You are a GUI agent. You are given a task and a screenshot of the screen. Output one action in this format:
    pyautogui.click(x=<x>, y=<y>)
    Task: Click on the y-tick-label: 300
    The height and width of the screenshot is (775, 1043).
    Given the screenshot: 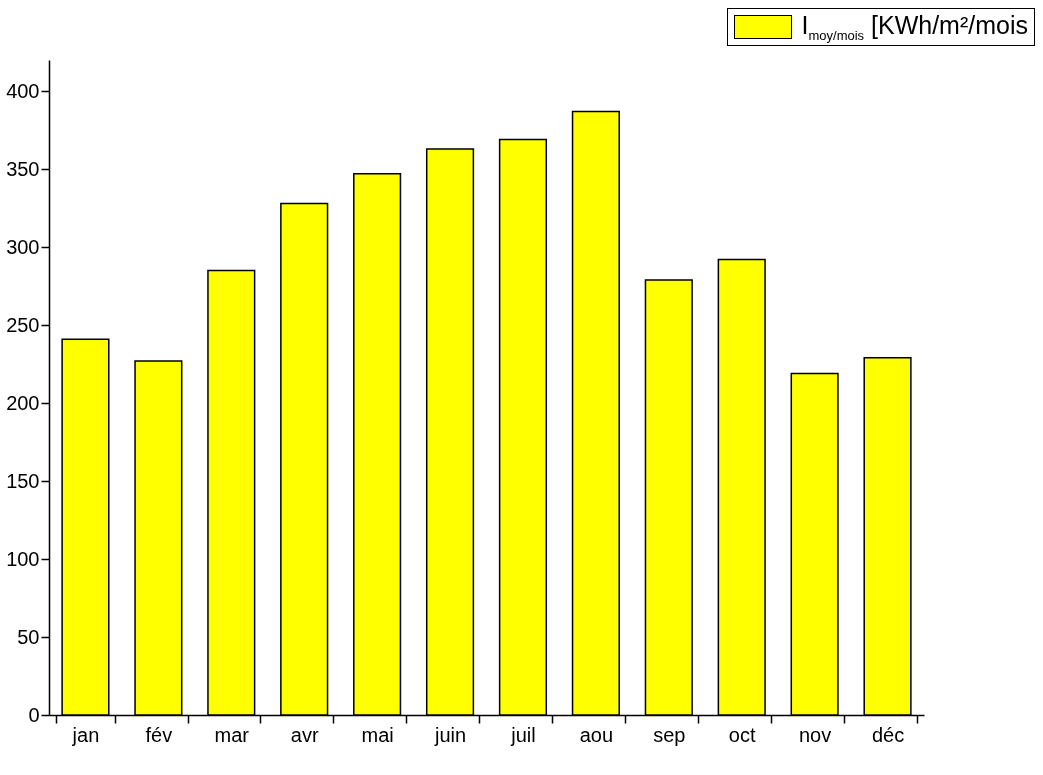 What is the action you would take?
    pyautogui.click(x=23, y=246)
    